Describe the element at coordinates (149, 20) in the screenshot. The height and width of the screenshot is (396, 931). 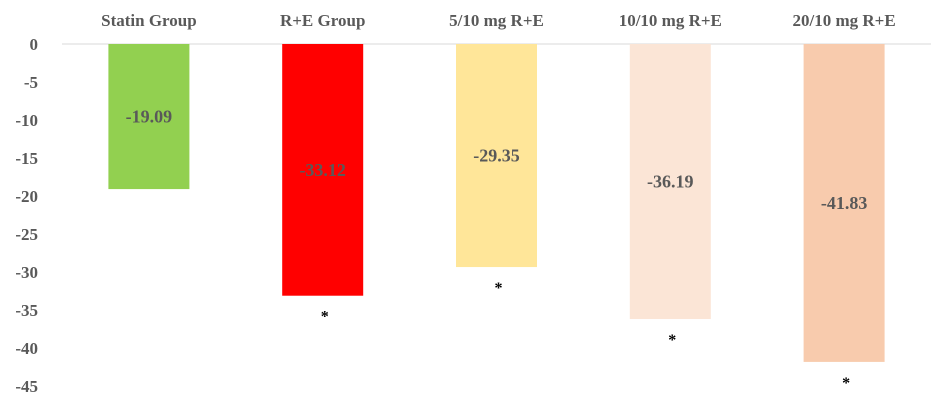
I see `category-label: Statin Group` at that location.